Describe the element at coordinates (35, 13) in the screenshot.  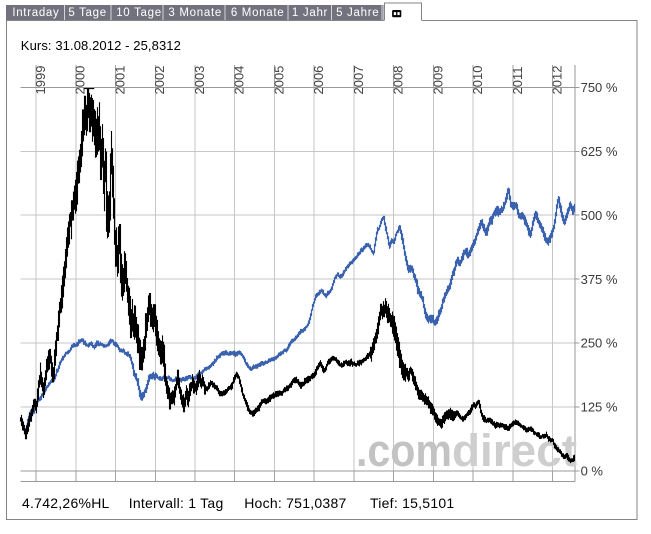
I see `svg-text: Intraday` at that location.